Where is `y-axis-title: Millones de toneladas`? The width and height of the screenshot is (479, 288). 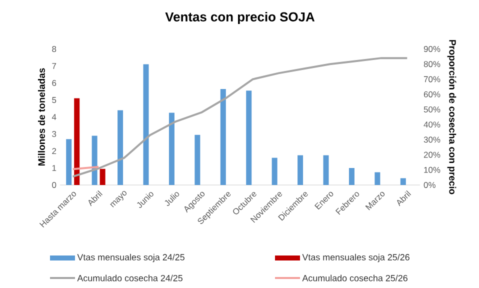 y-axis-title: Millones de toneladas is located at coordinates (41, 117).